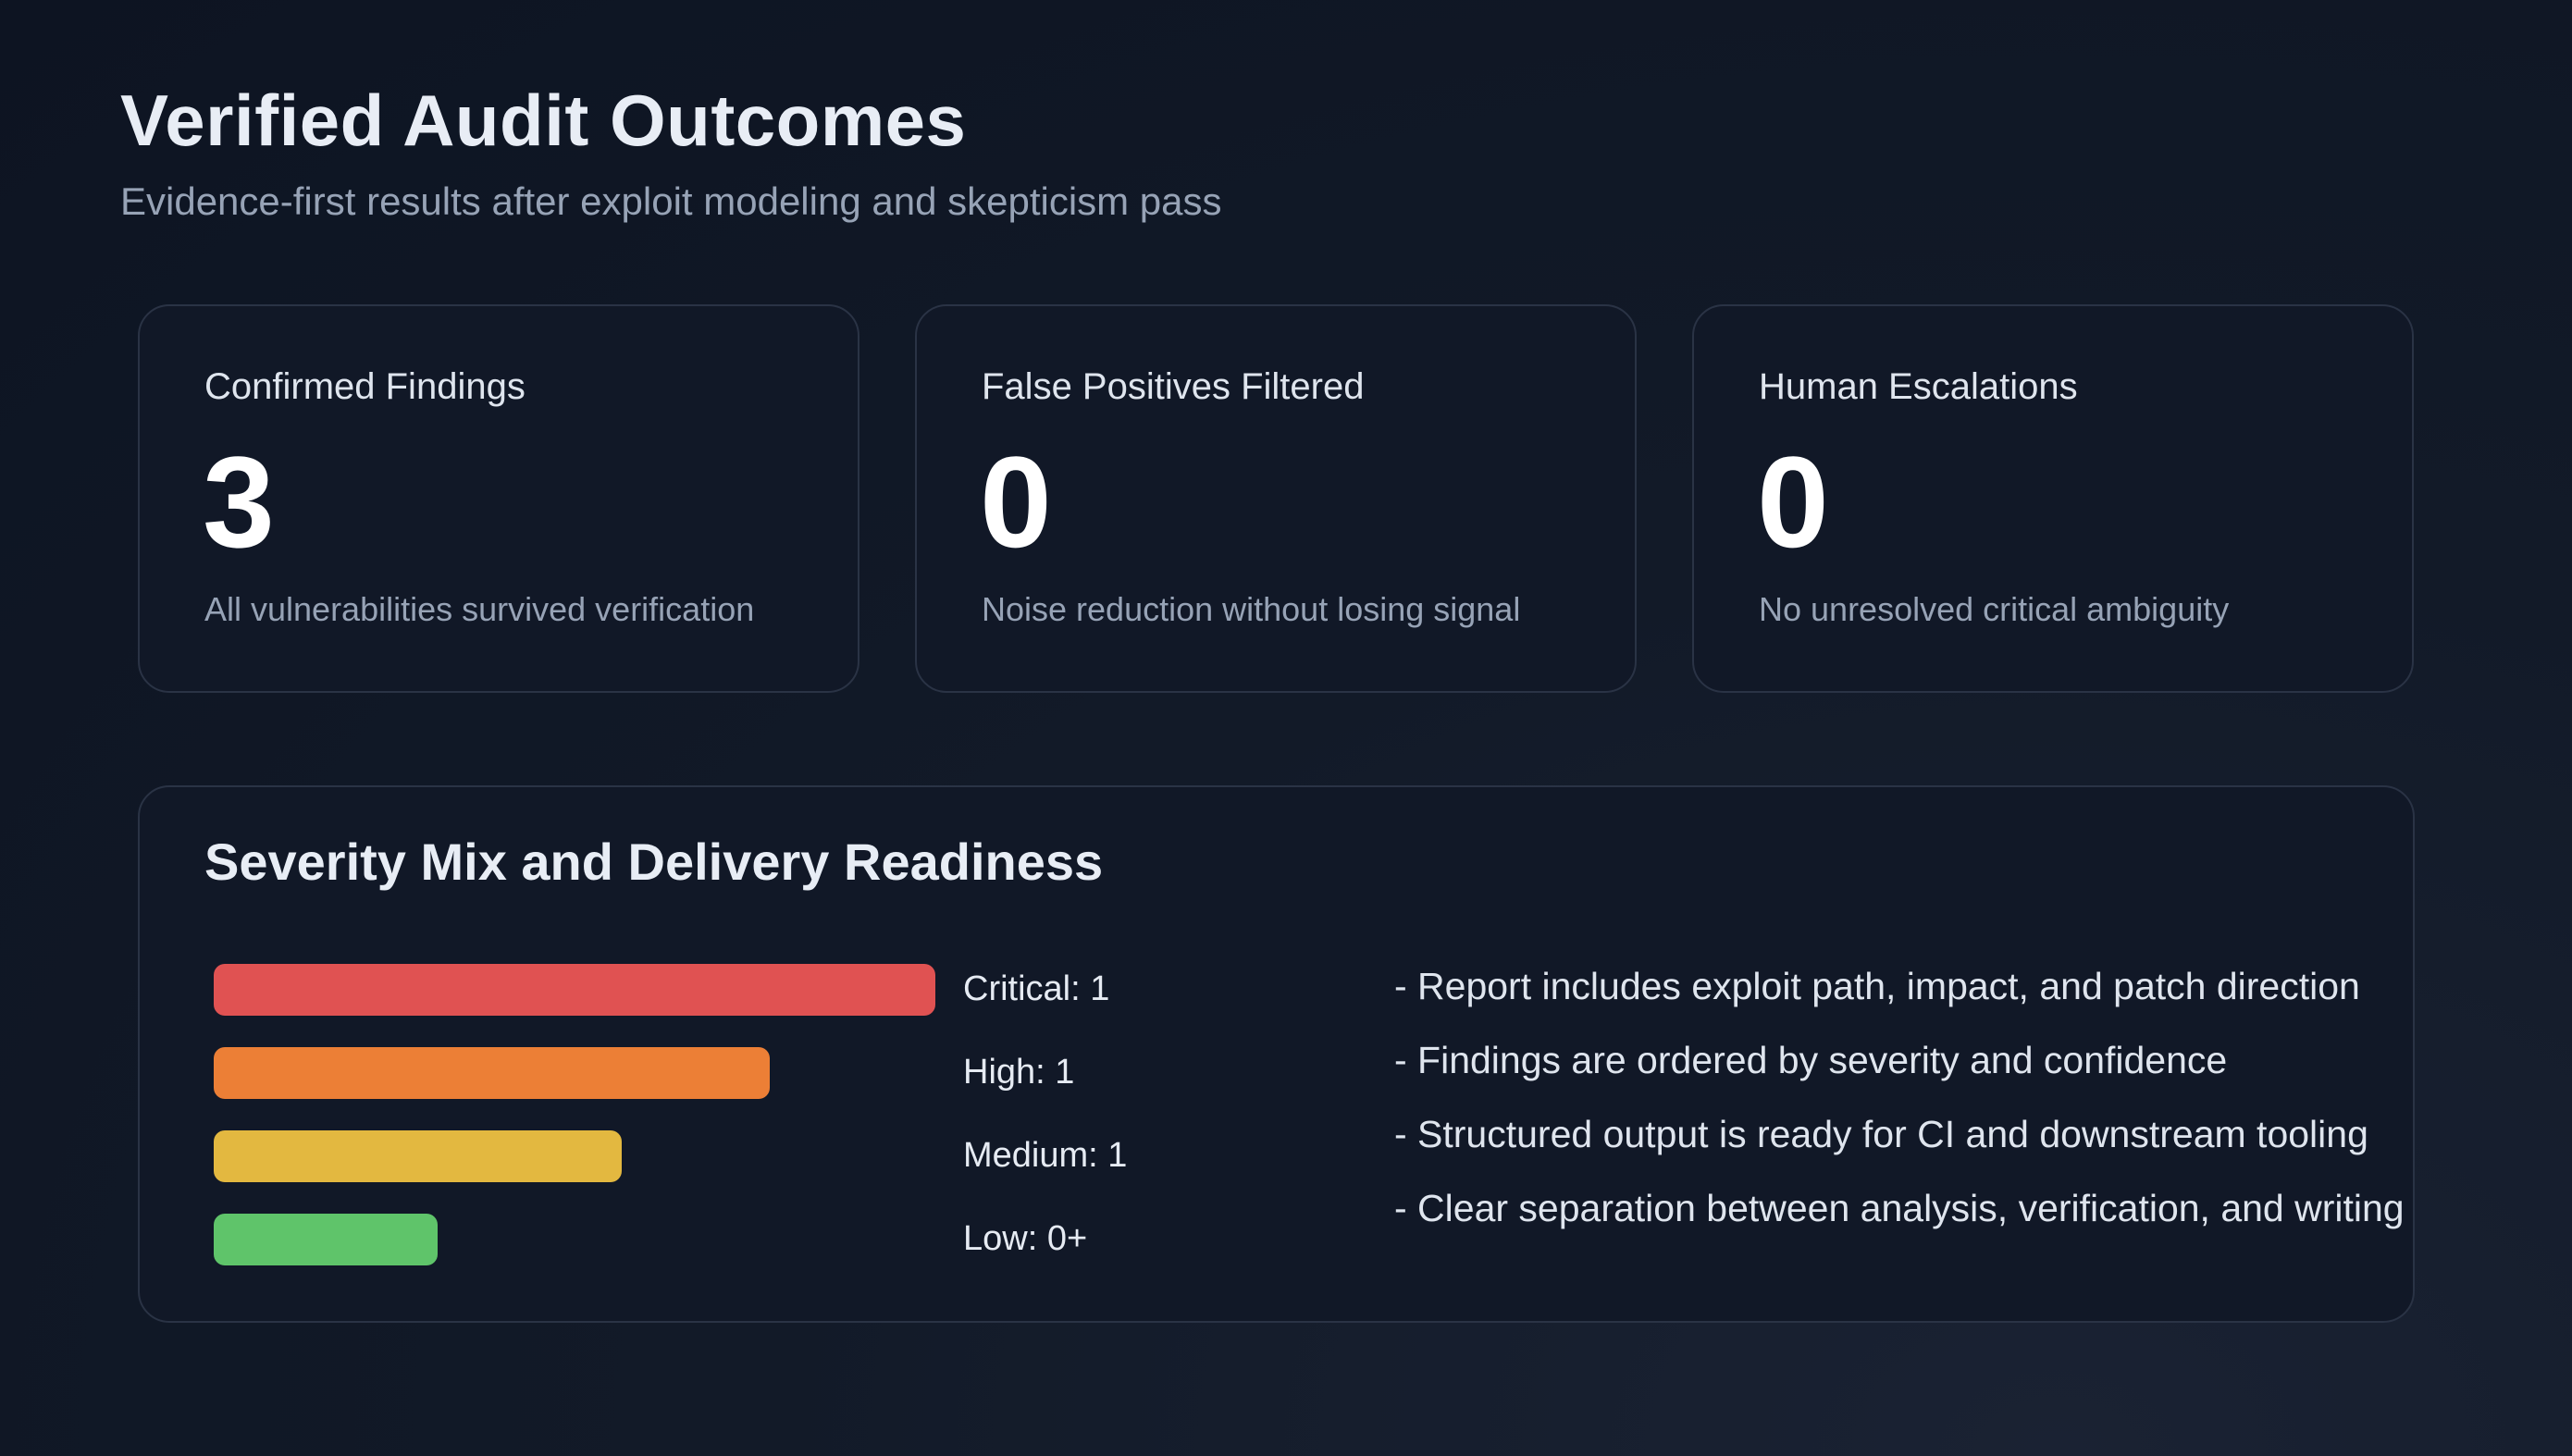 Image resolution: width=2572 pixels, height=1456 pixels. I want to click on stat-value: 3, so click(239, 501).